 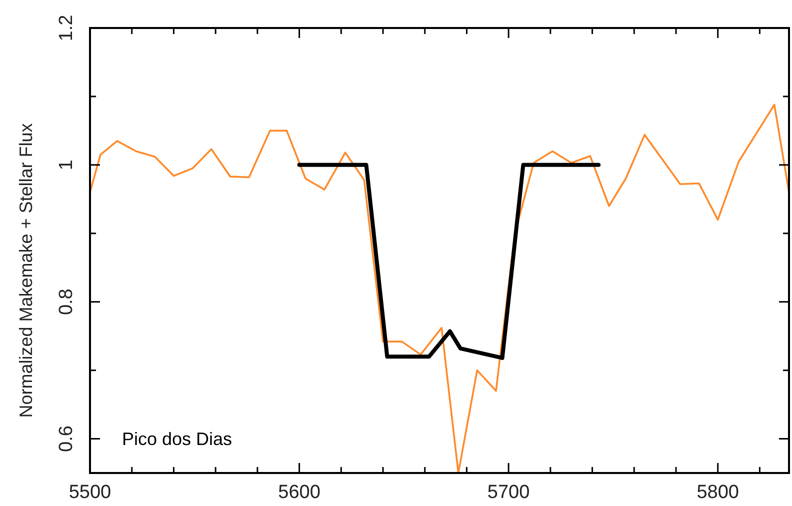 What do you see at coordinates (66, 165) in the screenshot?
I see `y-tick-label: 1` at bounding box center [66, 165].